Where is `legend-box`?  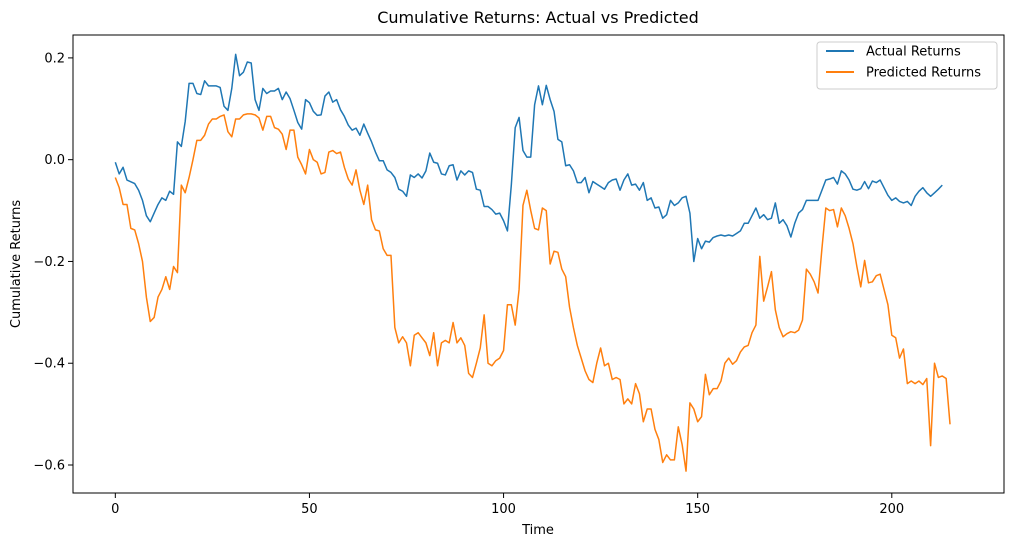 legend-box is located at coordinates (907, 65).